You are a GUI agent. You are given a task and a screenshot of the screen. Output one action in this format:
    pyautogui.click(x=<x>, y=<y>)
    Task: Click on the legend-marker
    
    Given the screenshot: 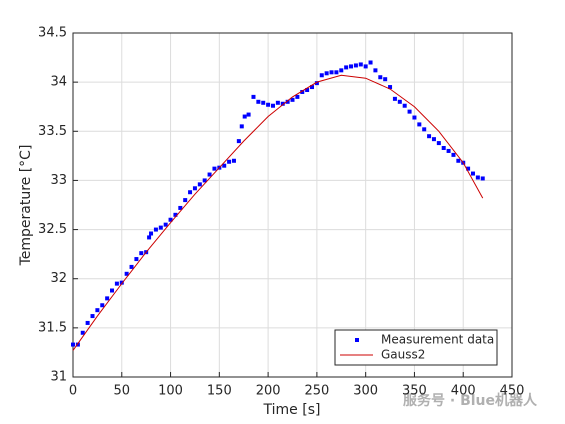 What is the action you would take?
    pyautogui.click(x=357, y=340)
    